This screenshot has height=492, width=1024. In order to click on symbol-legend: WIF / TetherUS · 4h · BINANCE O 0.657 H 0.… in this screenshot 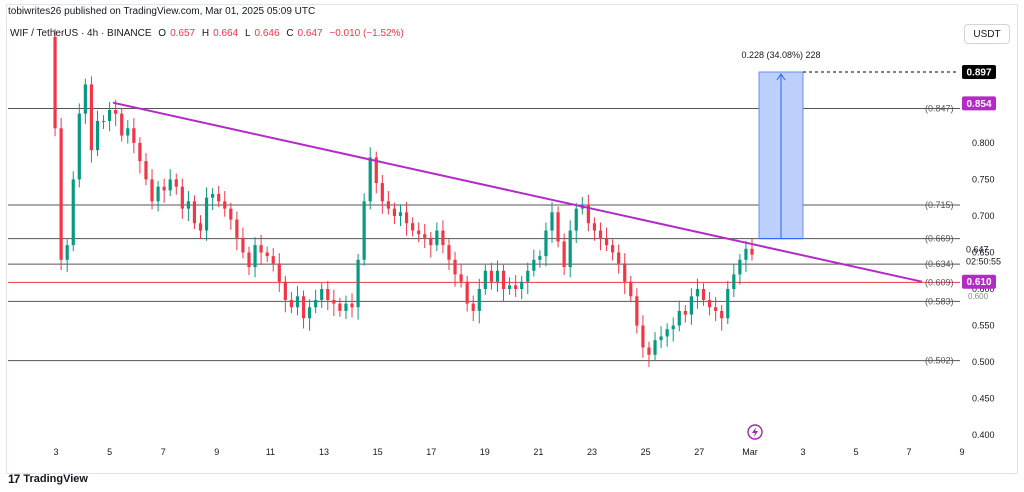, I will do `click(209, 33)`.